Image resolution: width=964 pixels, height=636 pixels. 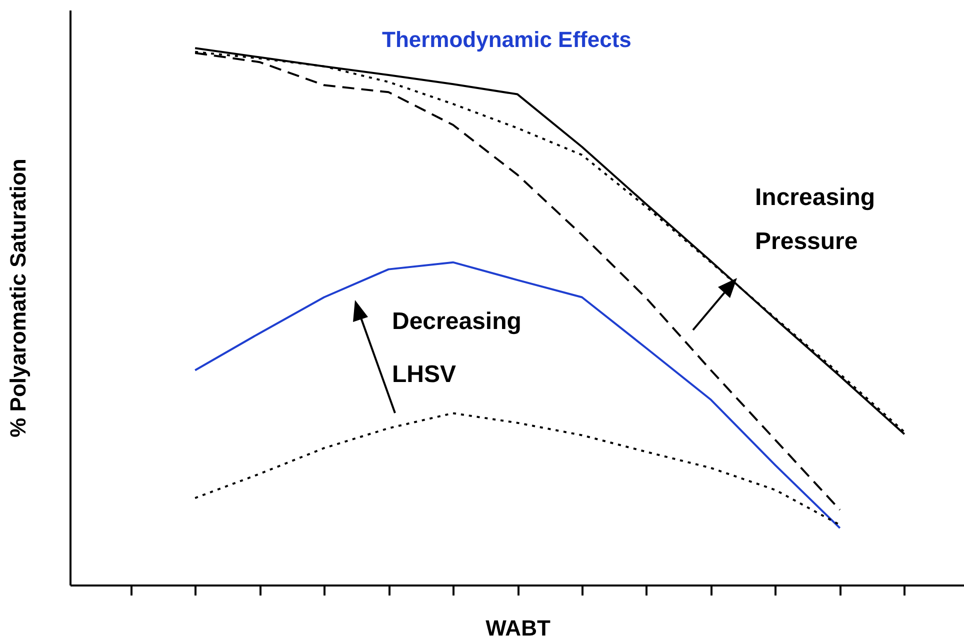 What do you see at coordinates (507, 39) in the screenshot?
I see `chart-title: Thermodynamic Effects` at bounding box center [507, 39].